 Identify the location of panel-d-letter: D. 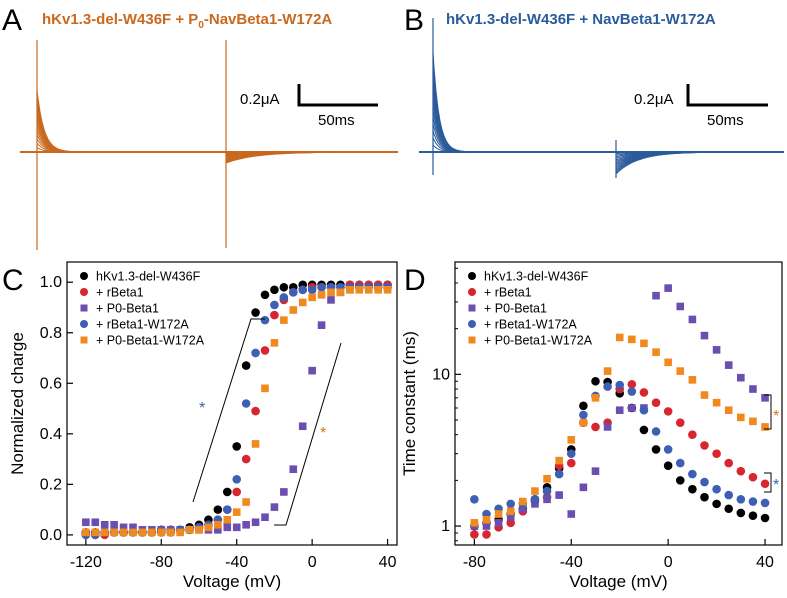
(415, 280).